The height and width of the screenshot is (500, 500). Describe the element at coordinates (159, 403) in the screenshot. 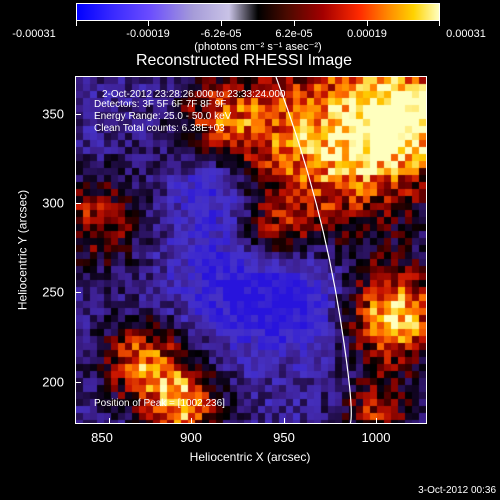

I see `annotation-peak: Position of Peak = [1002,236]` at that location.